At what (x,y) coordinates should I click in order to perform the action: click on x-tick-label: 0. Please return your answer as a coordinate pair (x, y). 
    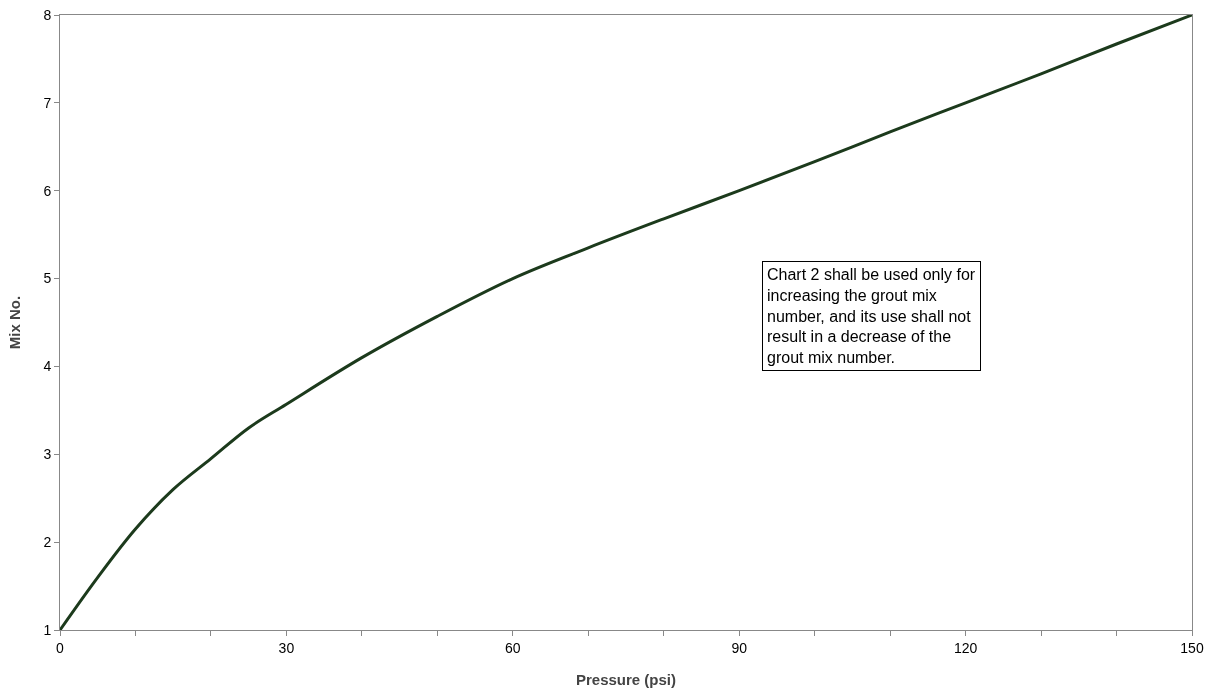
    Looking at the image, I should click on (60, 647).